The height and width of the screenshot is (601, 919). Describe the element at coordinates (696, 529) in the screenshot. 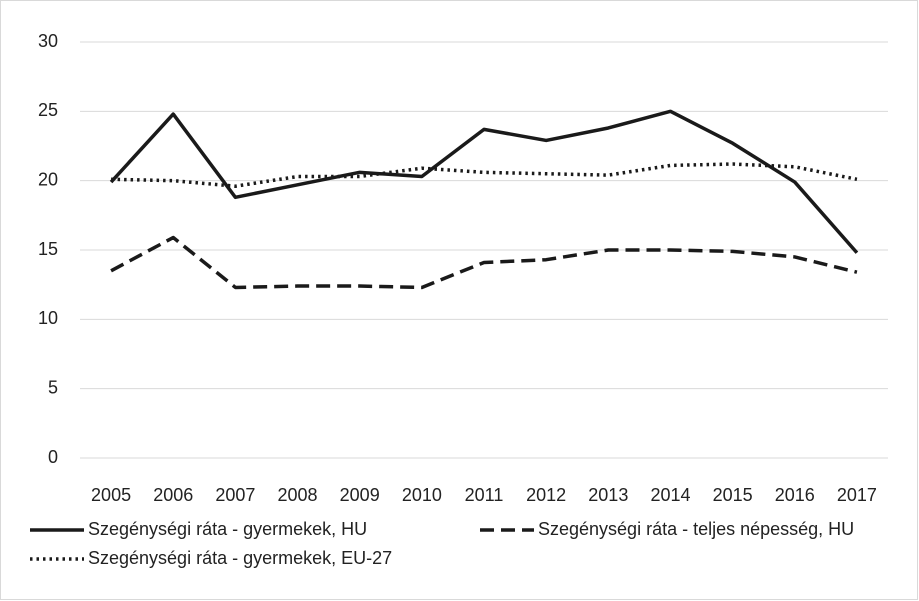

I see `legend-label: Szegénységi ráta - teljes népesség, HU` at that location.